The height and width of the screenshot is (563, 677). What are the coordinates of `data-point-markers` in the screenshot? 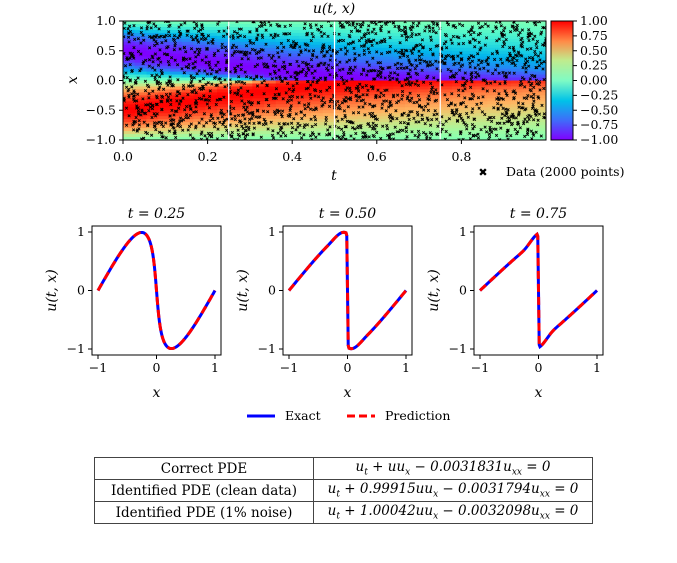 It's located at (334, 80).